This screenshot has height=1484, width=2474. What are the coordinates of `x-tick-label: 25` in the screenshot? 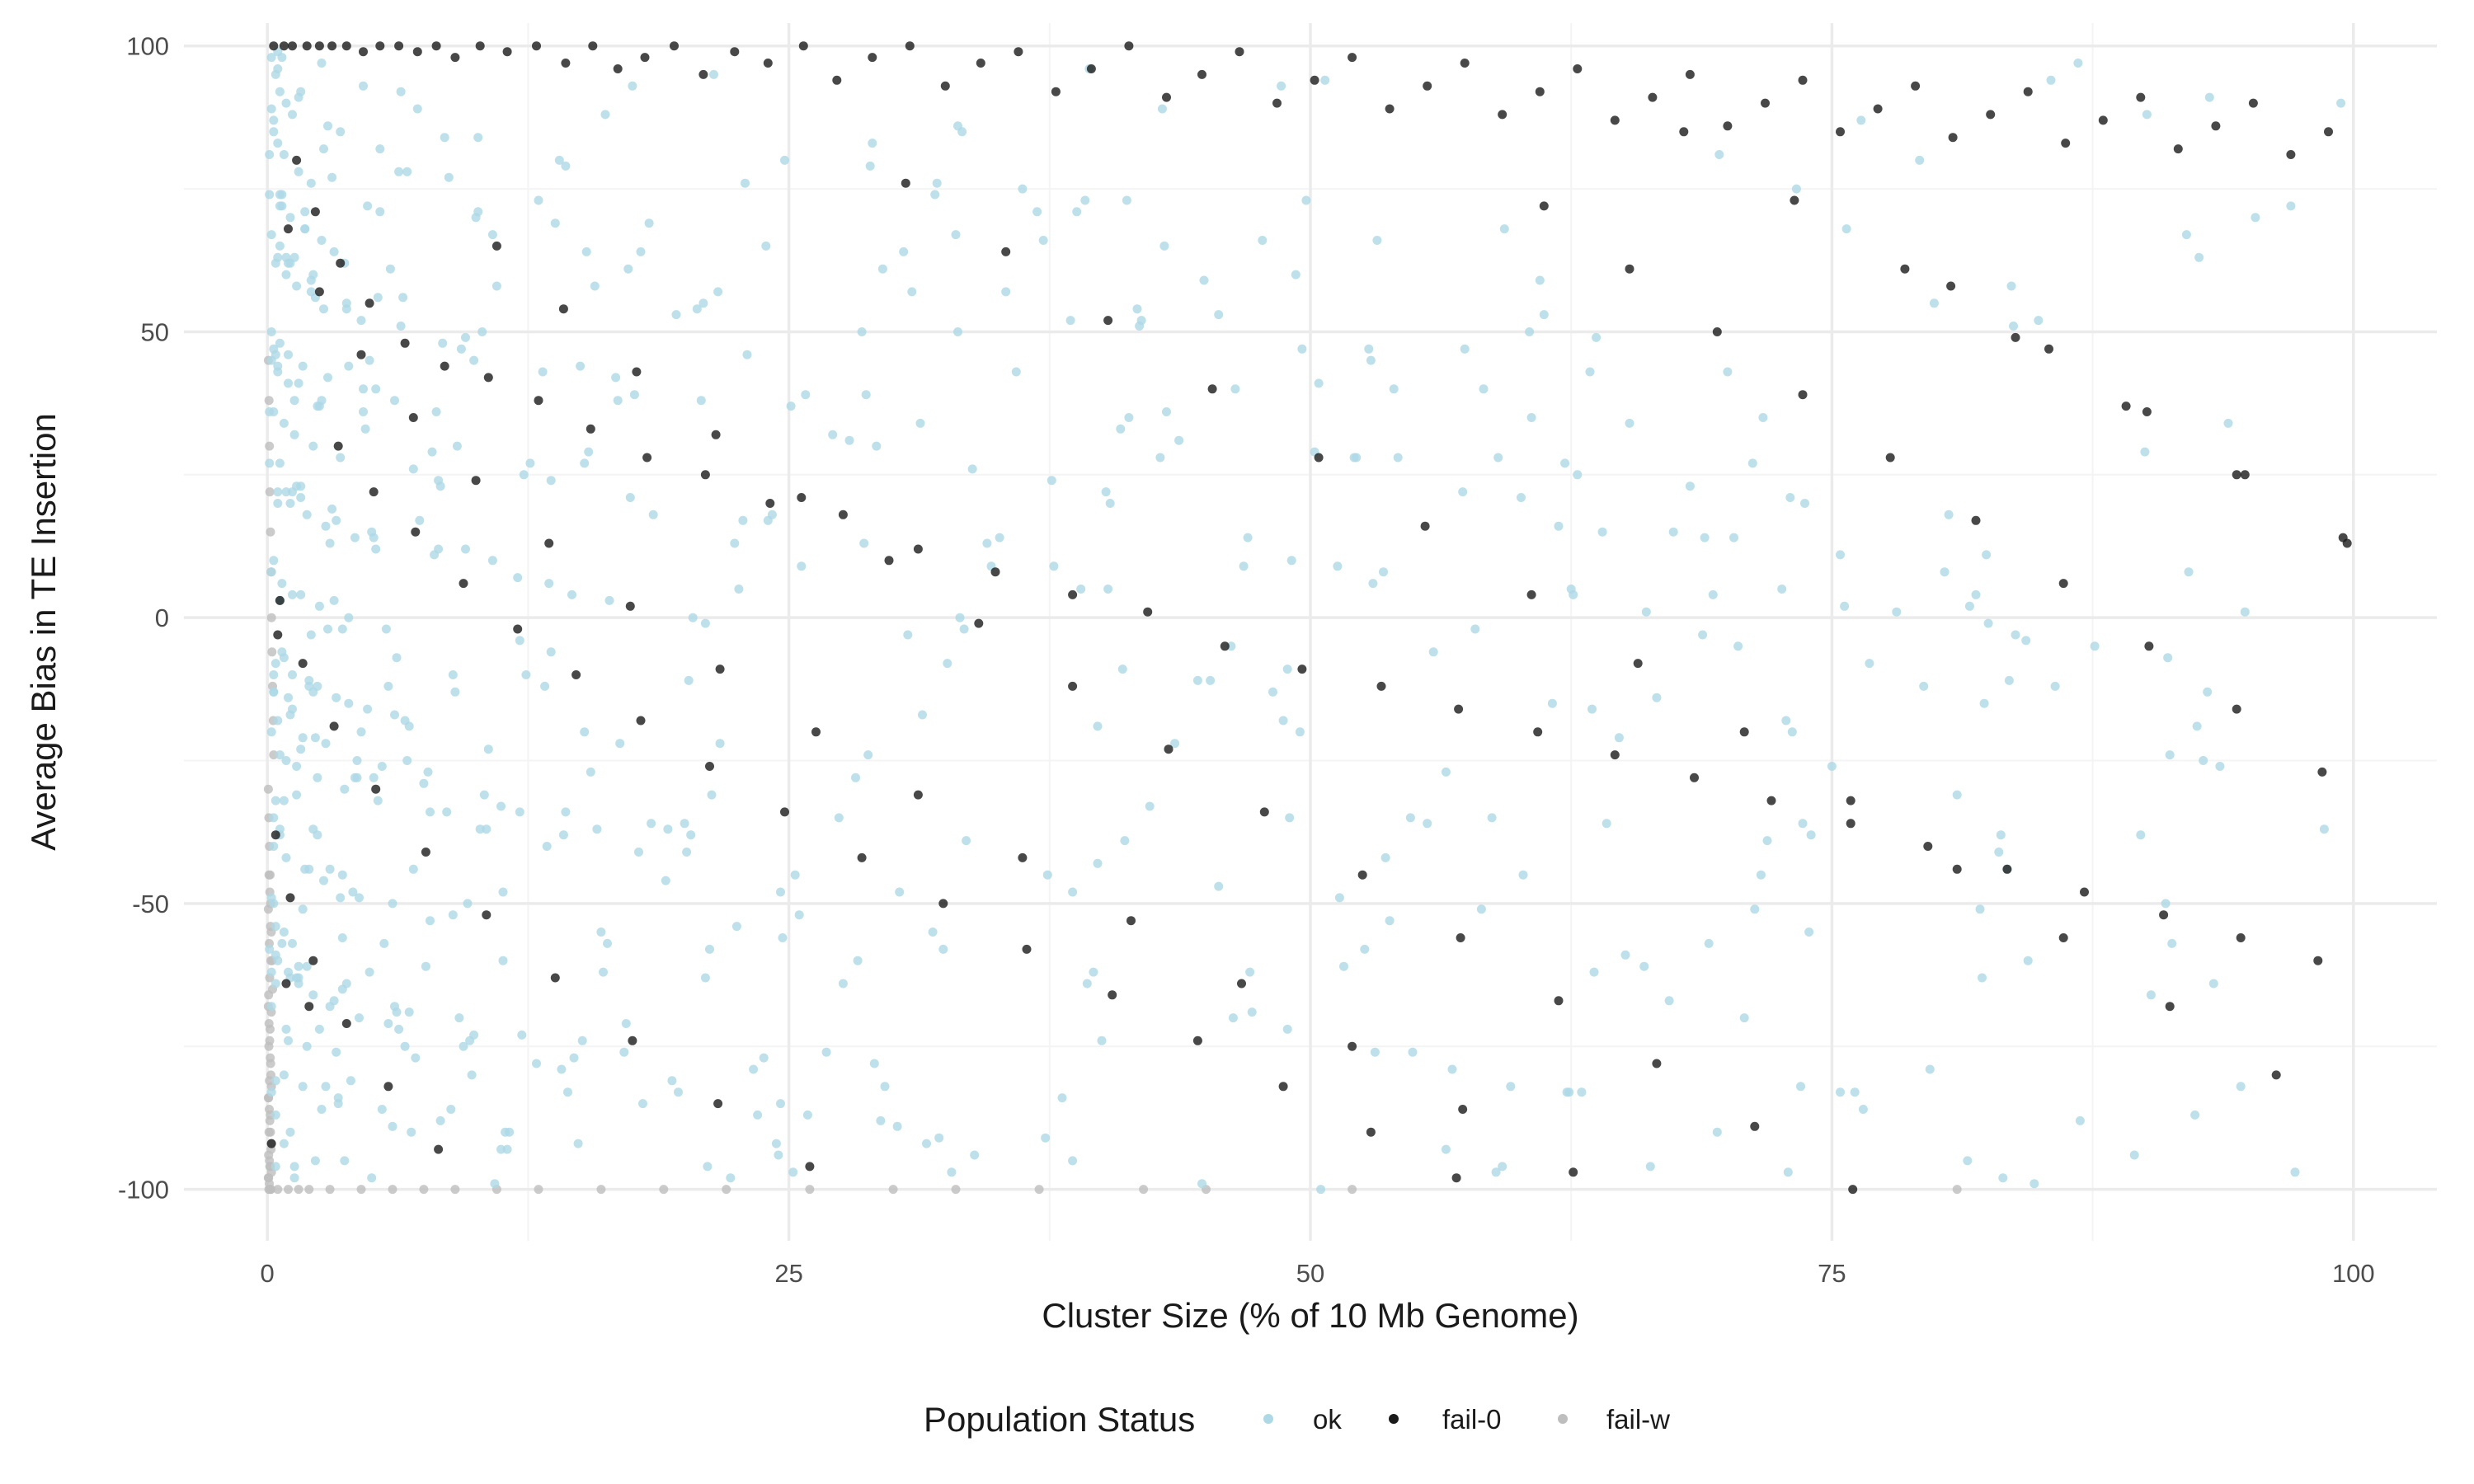 It's located at (788, 1273).